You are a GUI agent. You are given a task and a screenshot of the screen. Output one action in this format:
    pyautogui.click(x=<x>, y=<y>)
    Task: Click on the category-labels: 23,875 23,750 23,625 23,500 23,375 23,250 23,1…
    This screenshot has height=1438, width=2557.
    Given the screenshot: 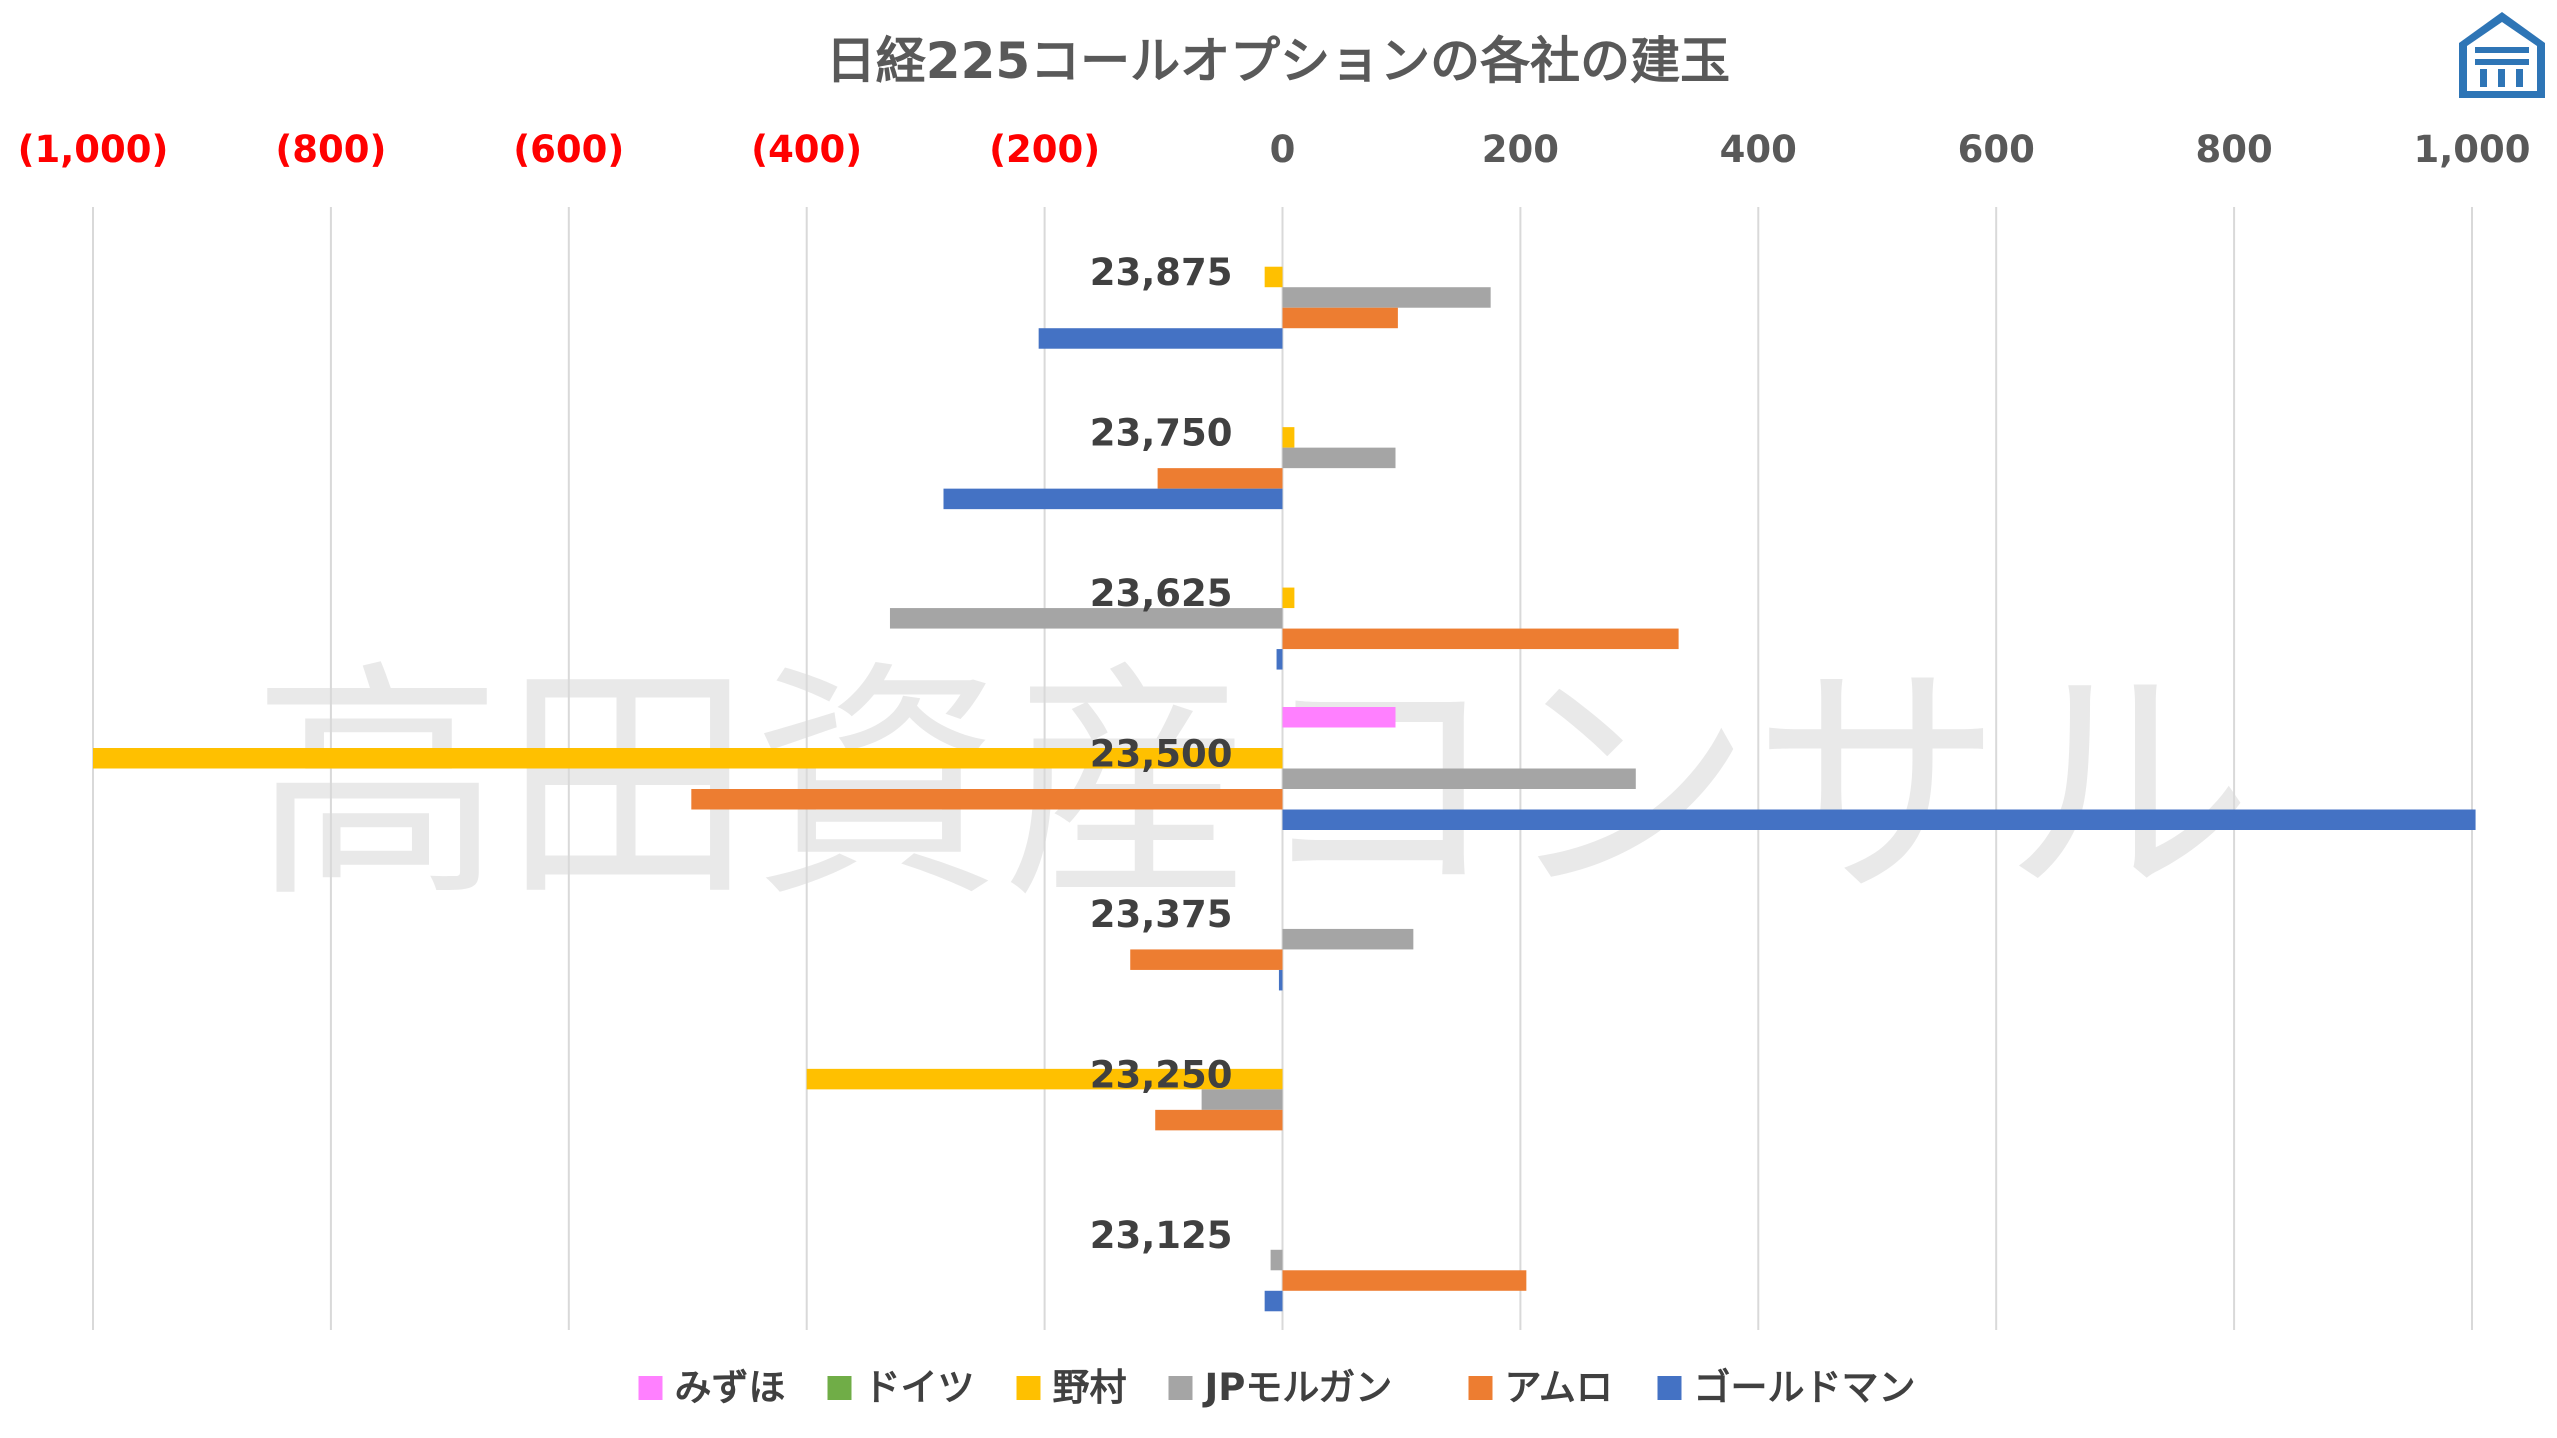 What is the action you would take?
    pyautogui.click(x=1161, y=754)
    